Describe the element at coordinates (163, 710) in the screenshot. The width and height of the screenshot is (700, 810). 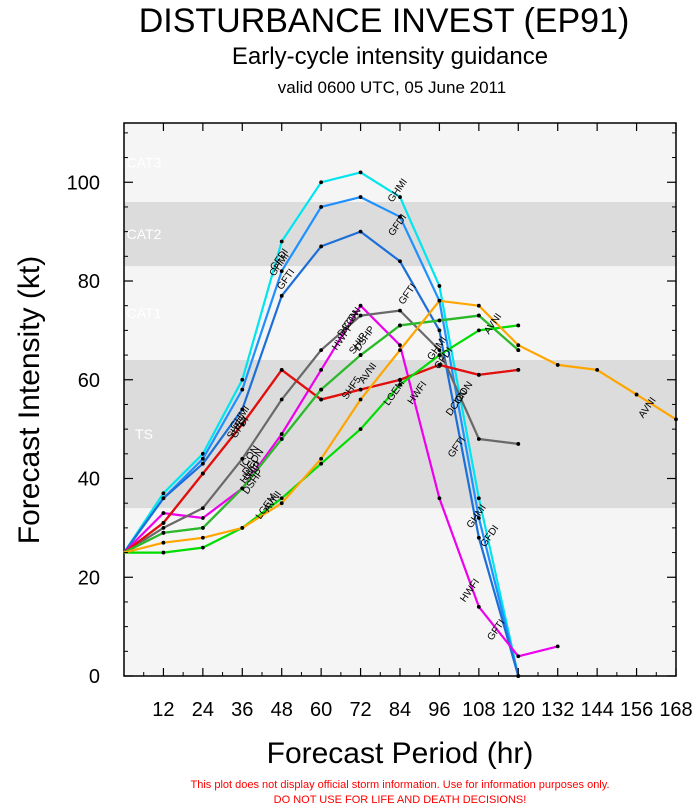
I see `x-tick-label: 12` at that location.